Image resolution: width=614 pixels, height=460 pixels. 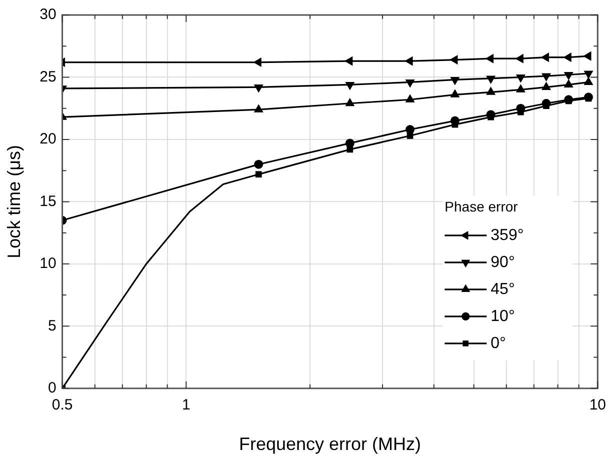 What do you see at coordinates (48, 139) in the screenshot?
I see `y-tick-label: 20` at bounding box center [48, 139].